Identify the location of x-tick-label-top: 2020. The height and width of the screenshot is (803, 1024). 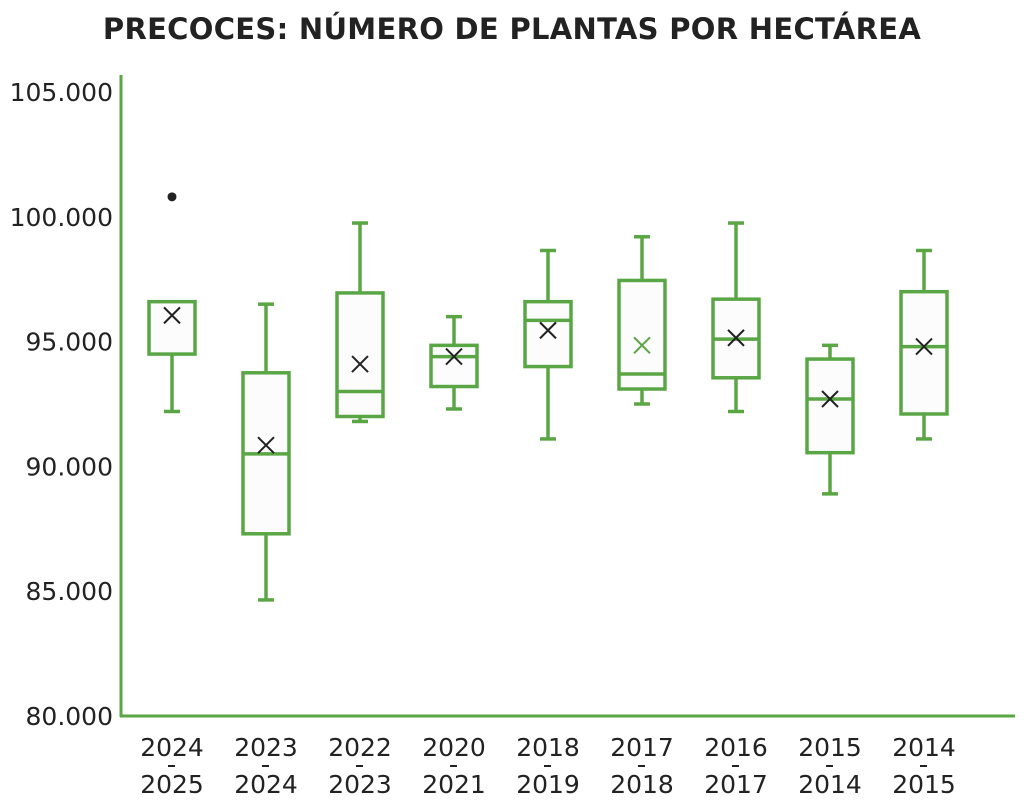
(454, 747).